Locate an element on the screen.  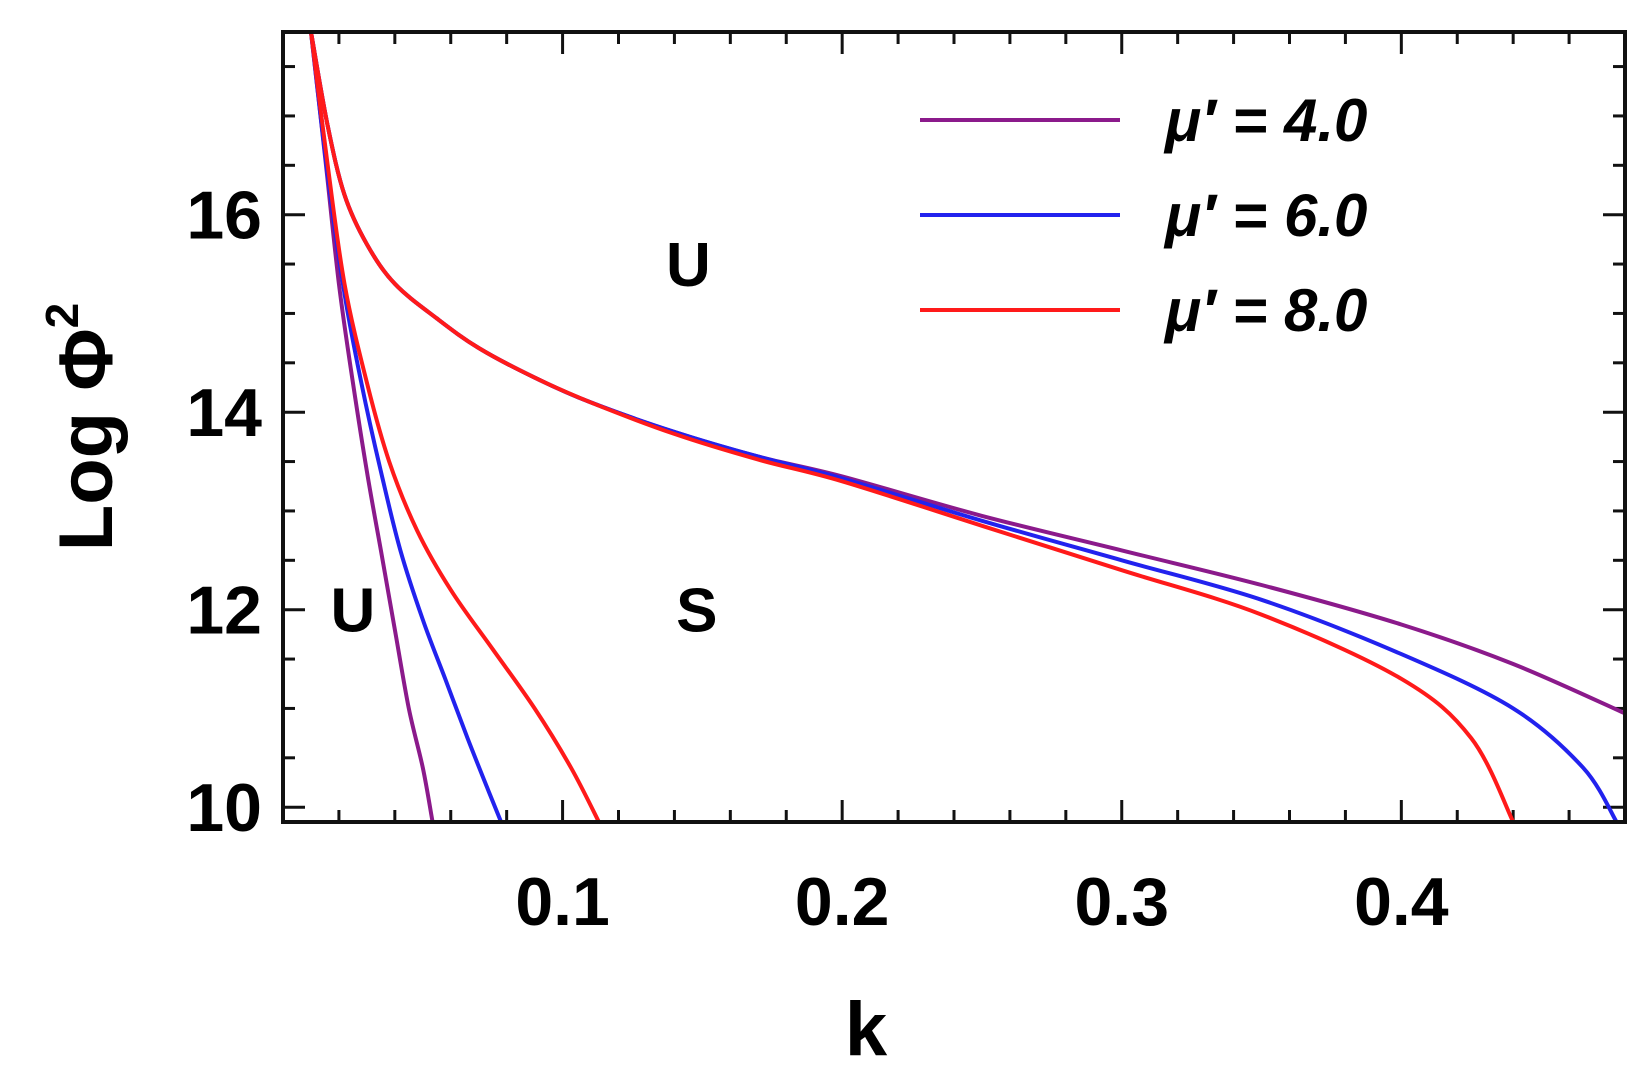
legend-label: μ′ = 8.0 is located at coordinates (1265, 310).